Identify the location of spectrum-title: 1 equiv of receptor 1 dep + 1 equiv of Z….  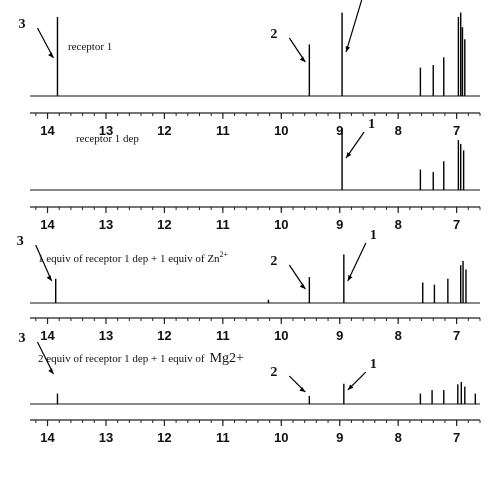
(133, 257).